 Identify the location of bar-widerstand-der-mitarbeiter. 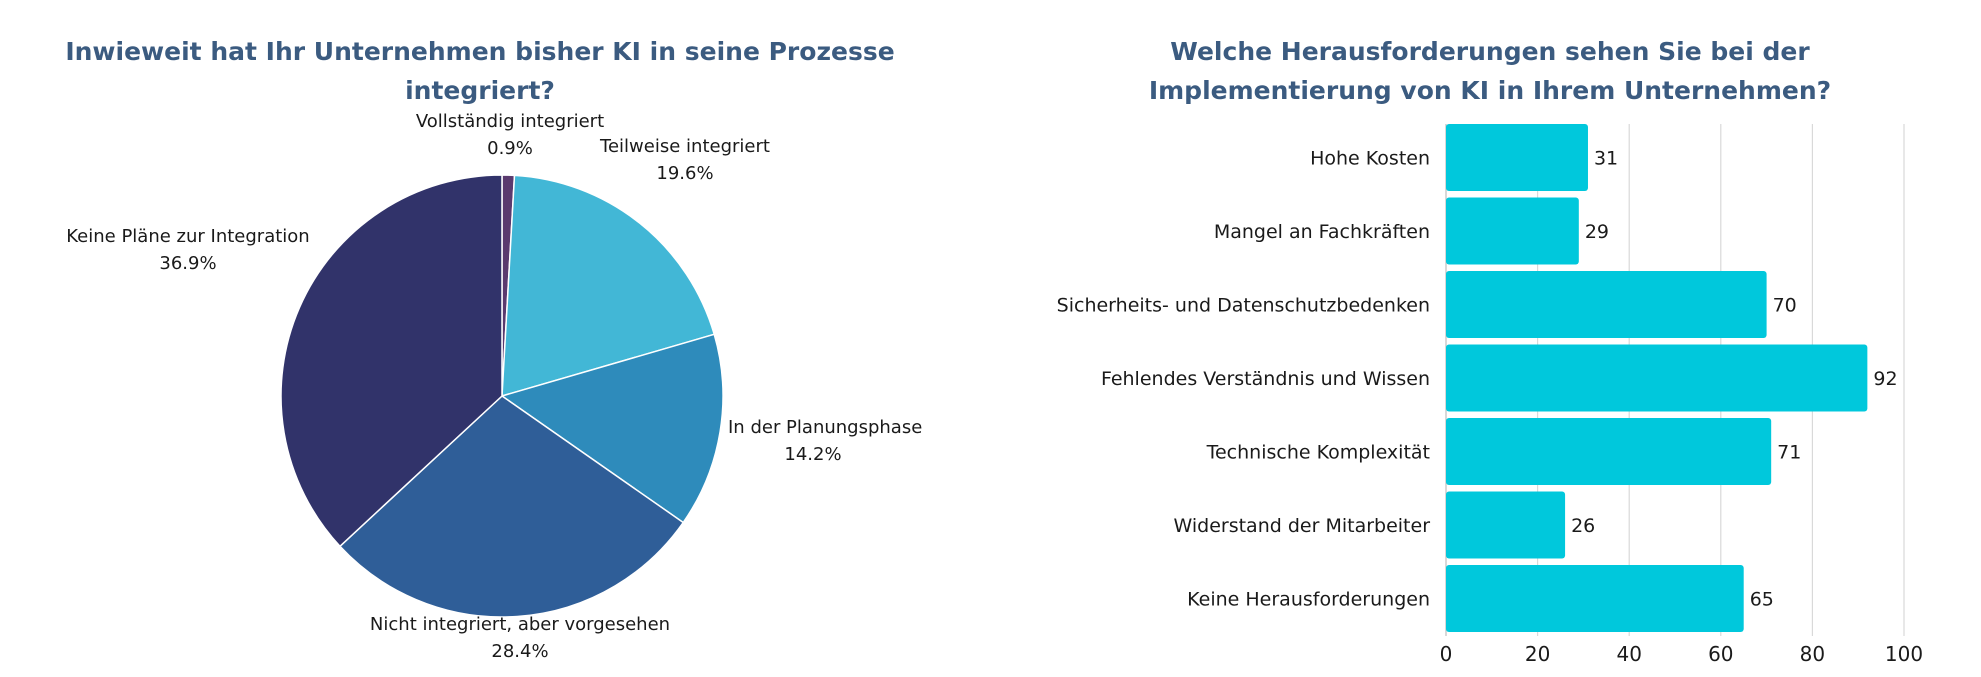
(1506, 525).